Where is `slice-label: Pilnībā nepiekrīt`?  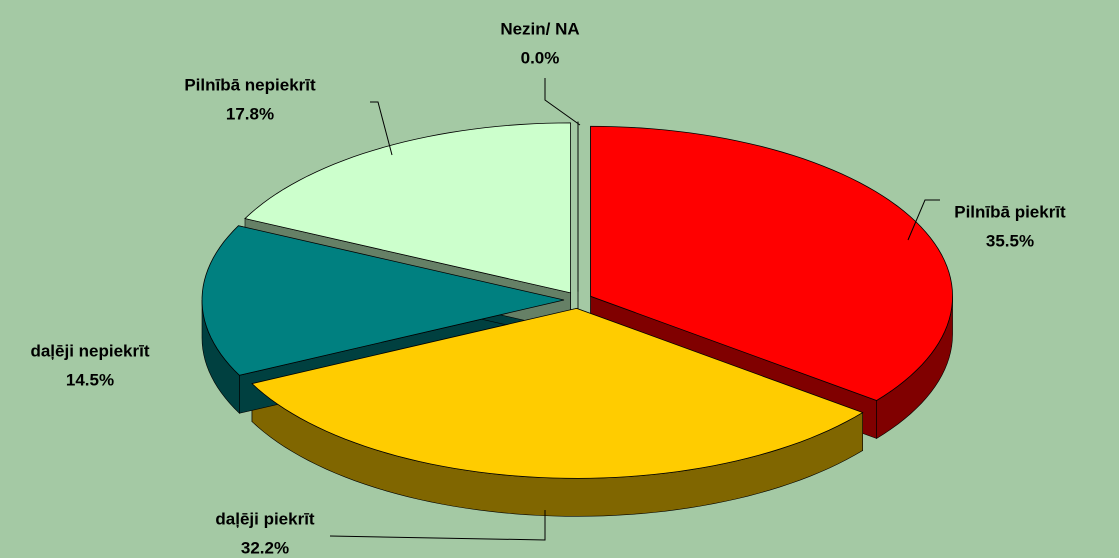
slice-label: Pilnībā nepiekrīt is located at coordinates (250, 84).